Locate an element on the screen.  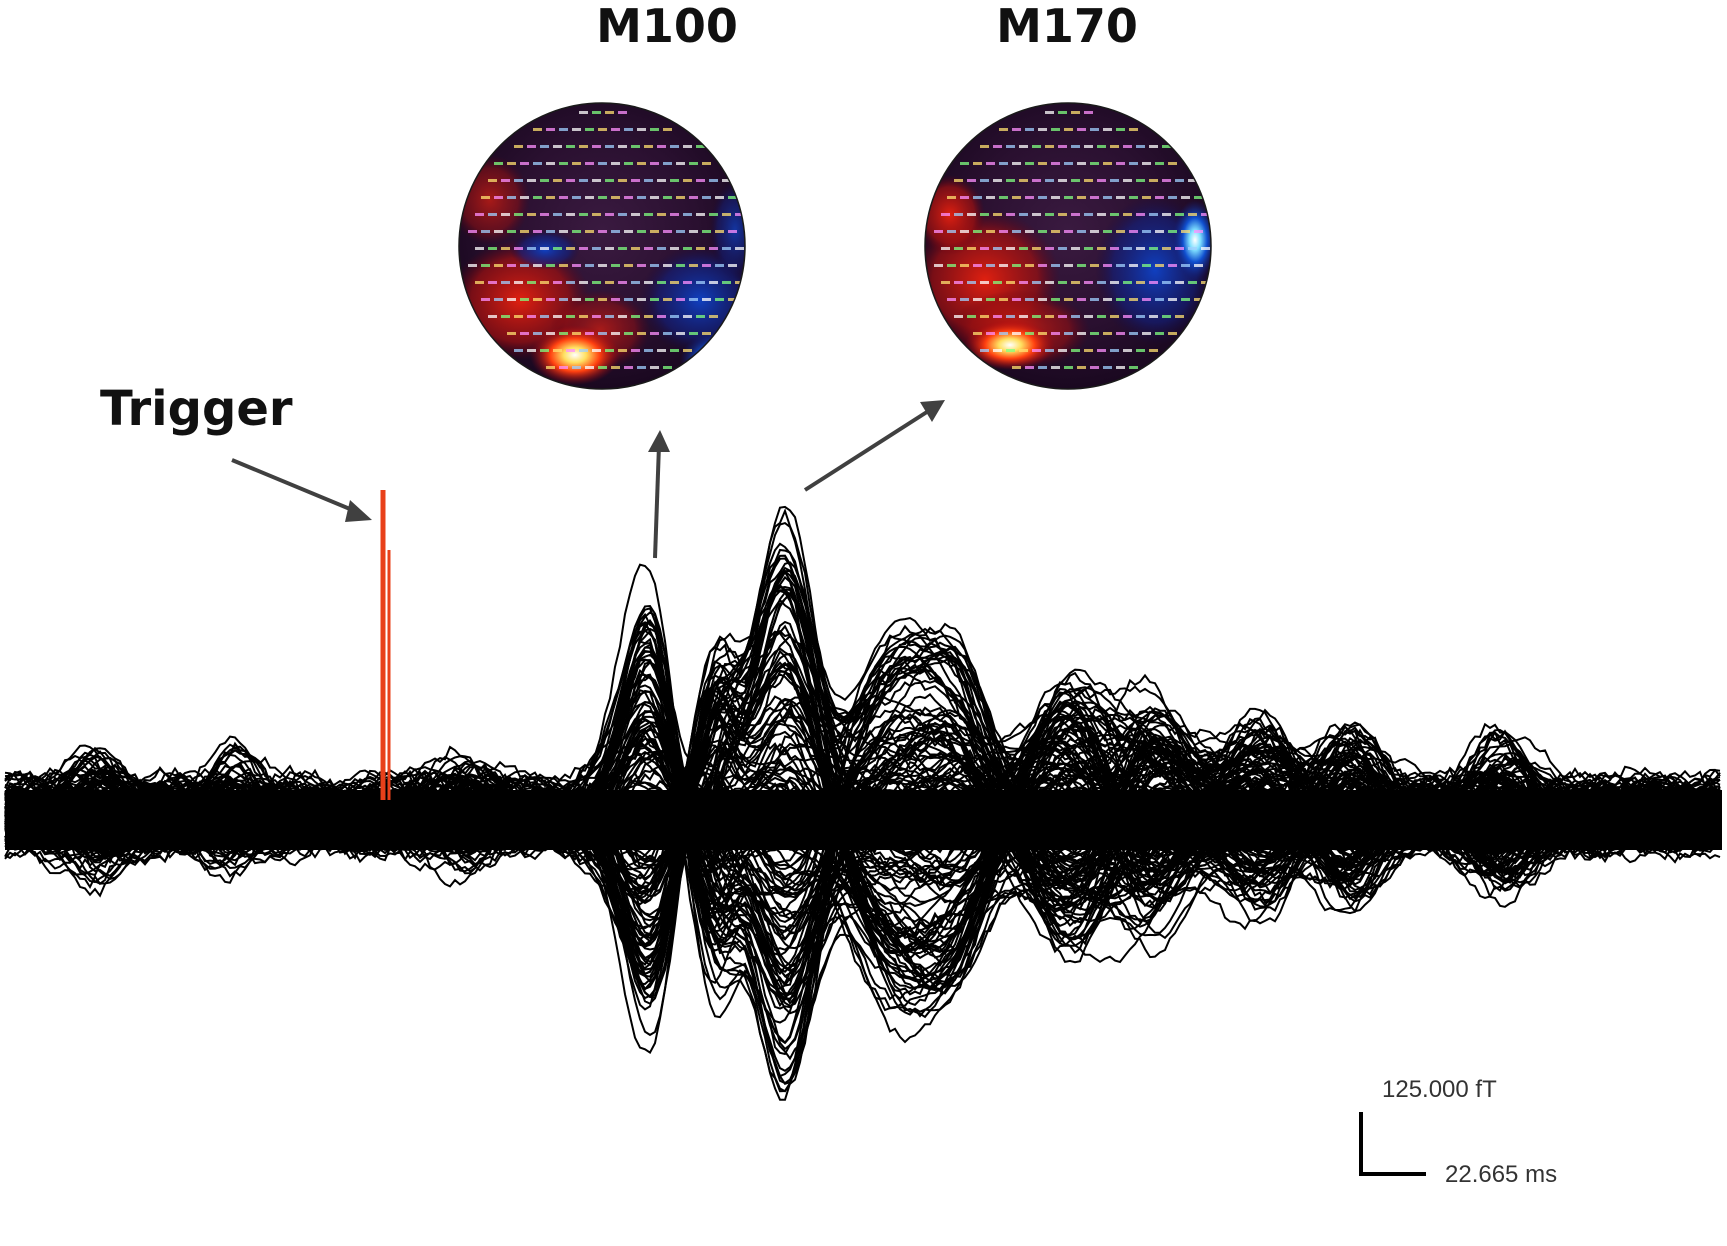
scale-time-label: 22.665 ms is located at coordinates (1501, 1174).